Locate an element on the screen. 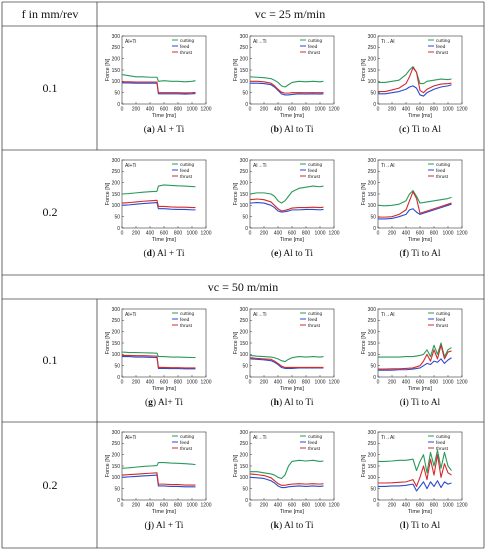 This screenshot has width=486, height=550. chart-caption: (i) Ti to Al is located at coordinates (420, 402).